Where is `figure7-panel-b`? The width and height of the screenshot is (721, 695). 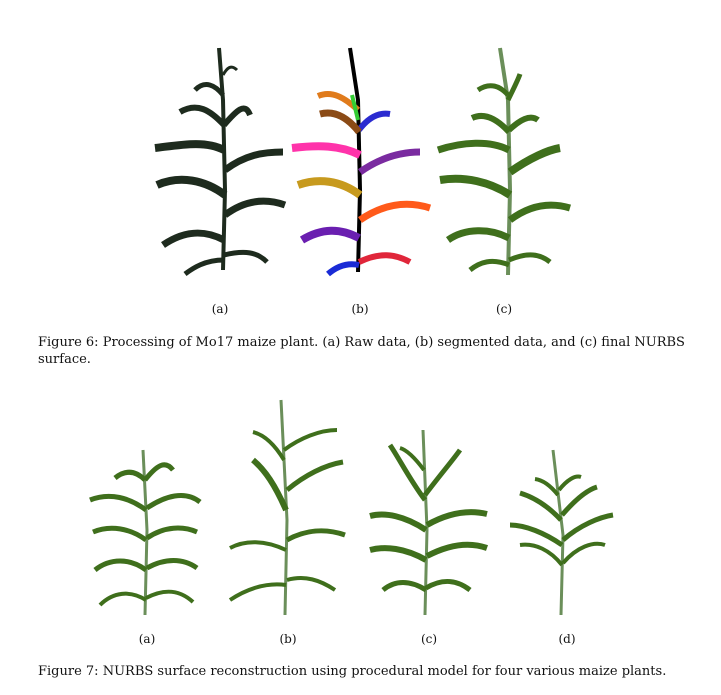
figure7-panel-b is located at coordinates (287, 505).